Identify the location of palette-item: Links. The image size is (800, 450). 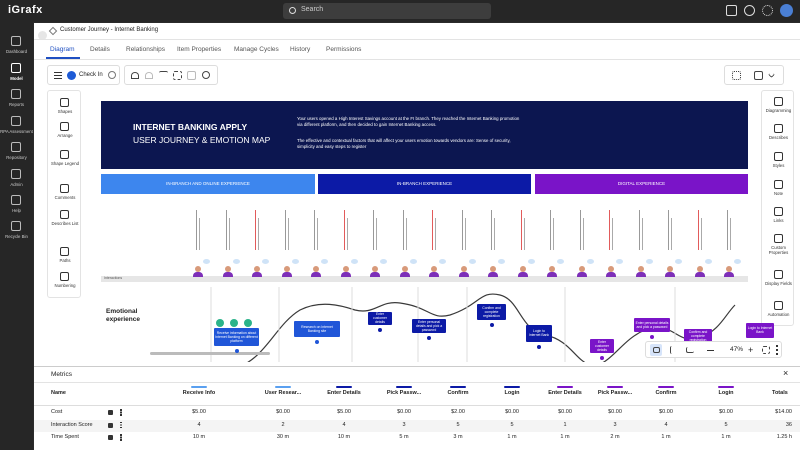
(778, 220).